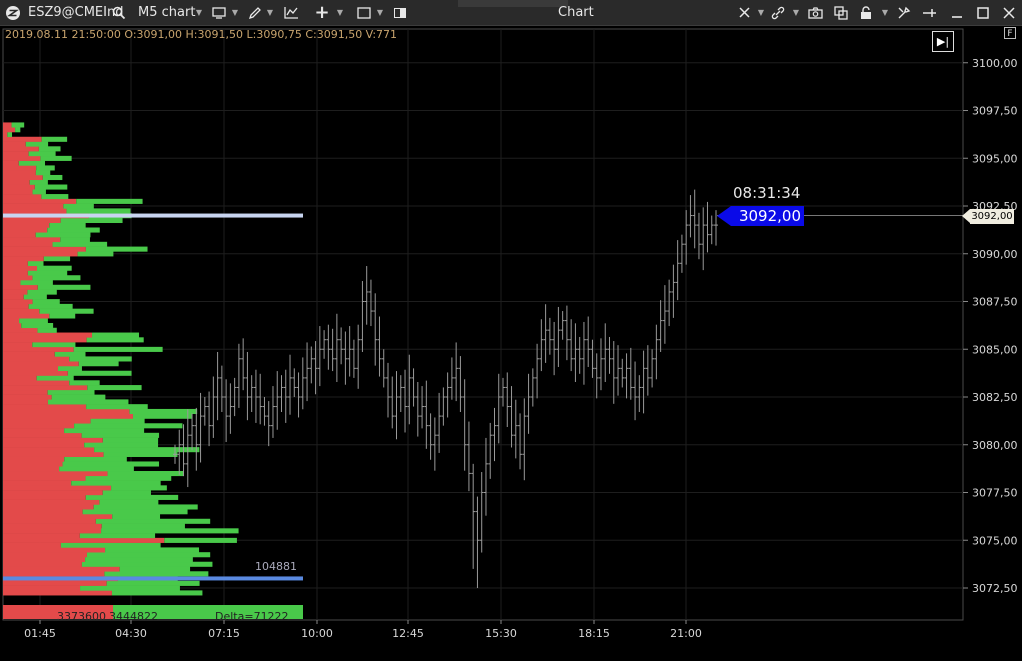  Describe the element at coordinates (1010, 33) in the screenshot. I see `f-badge: F` at that location.